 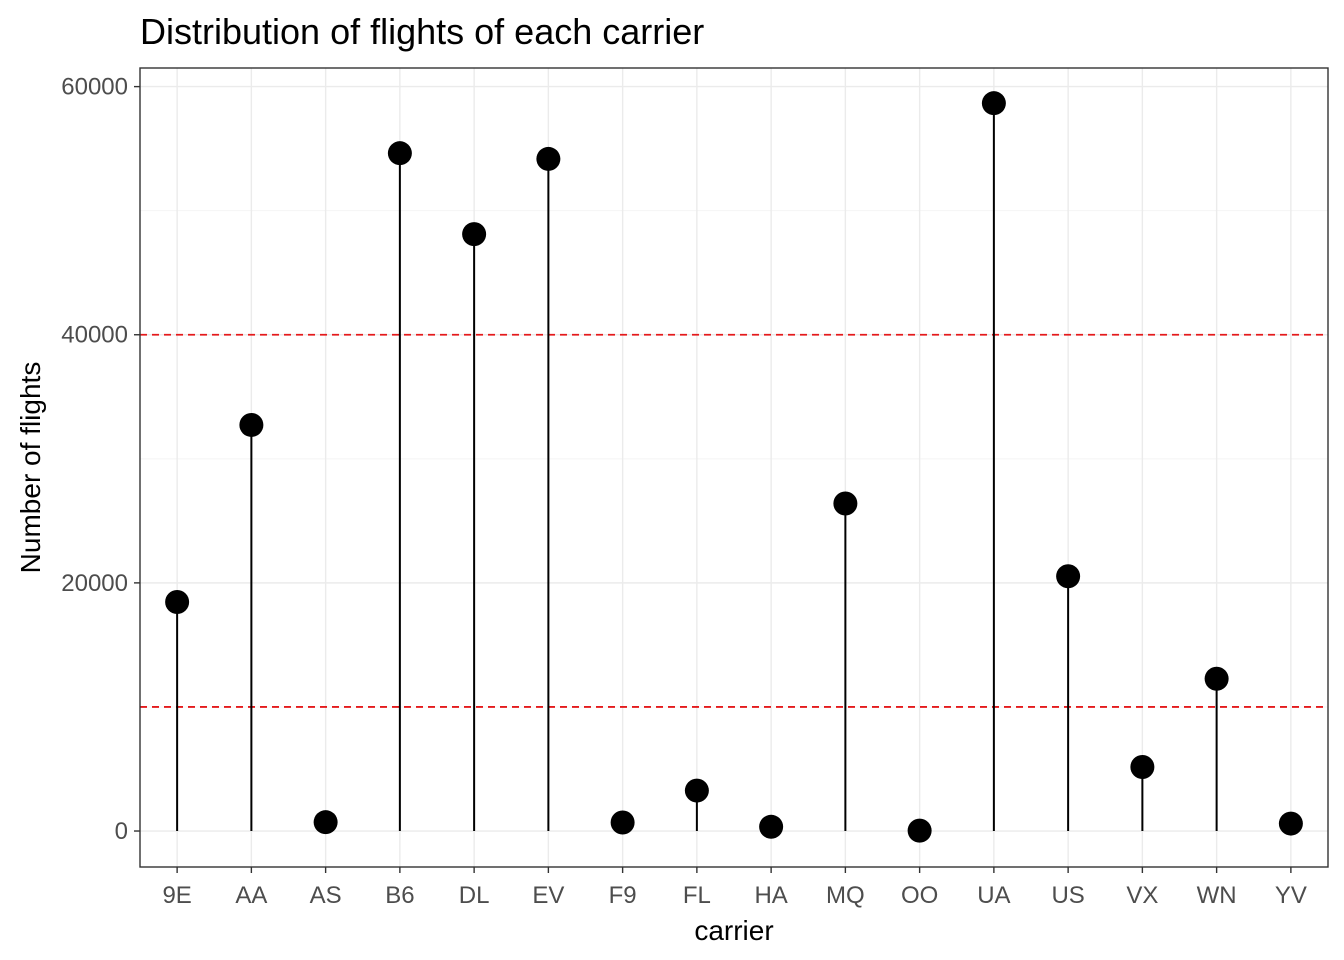 What do you see at coordinates (734, 888) in the screenshot?
I see `x-axis: 9E AA AS B6 DL EV F9 FL HA MQ OO UA US VX WN YV` at bounding box center [734, 888].